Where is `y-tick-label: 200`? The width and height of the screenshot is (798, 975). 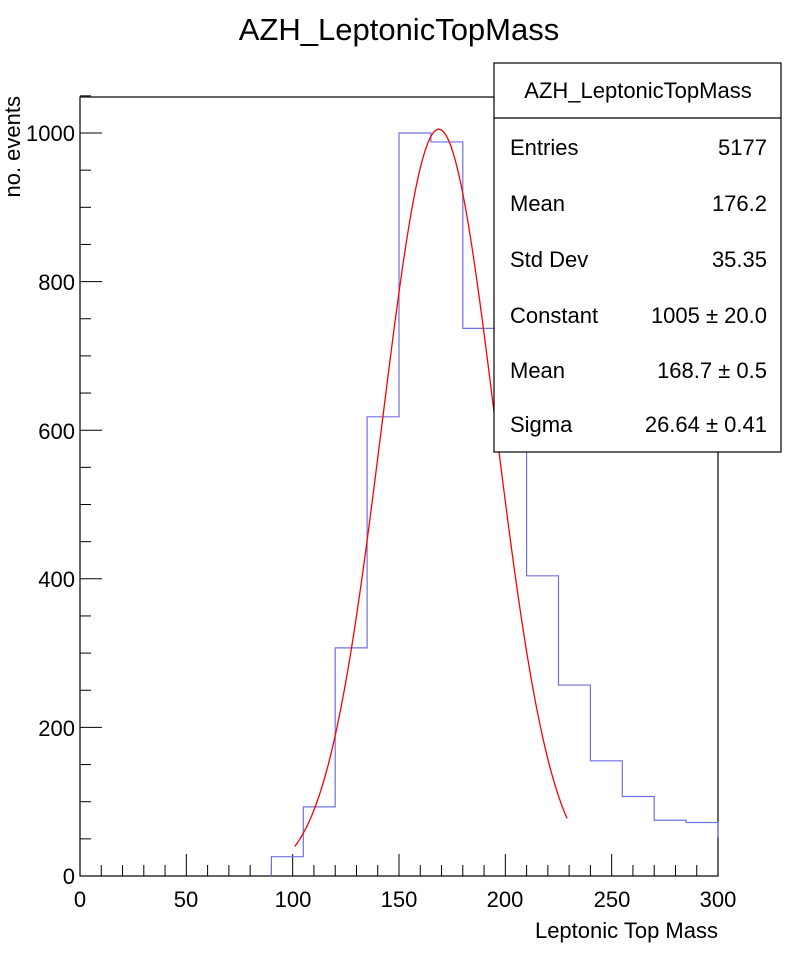
y-tick-label: 200 is located at coordinates (56, 728).